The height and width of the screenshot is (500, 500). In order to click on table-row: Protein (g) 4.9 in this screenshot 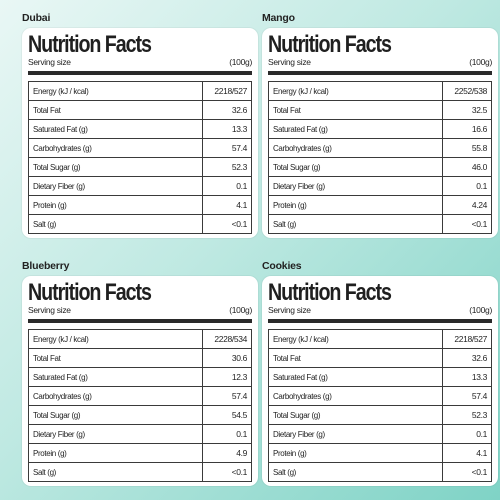, I will do `click(140, 453)`.